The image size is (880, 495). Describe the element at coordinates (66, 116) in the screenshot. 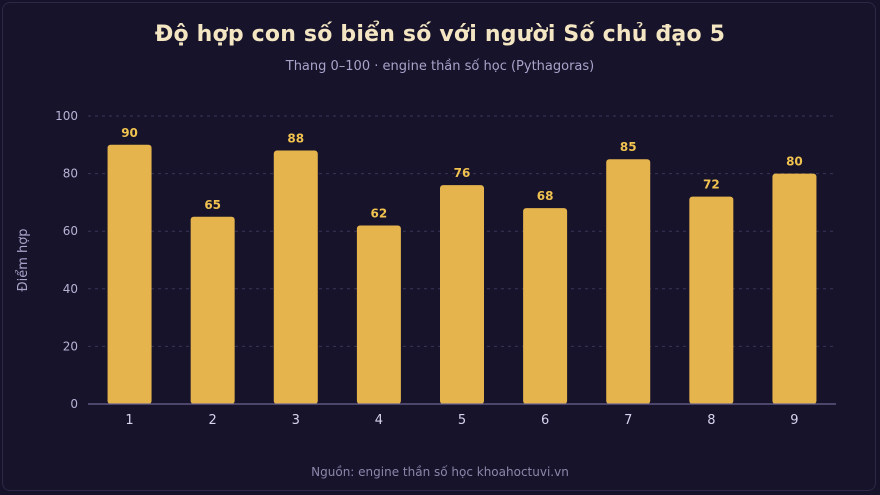

I see `y-tick-label: 100` at that location.